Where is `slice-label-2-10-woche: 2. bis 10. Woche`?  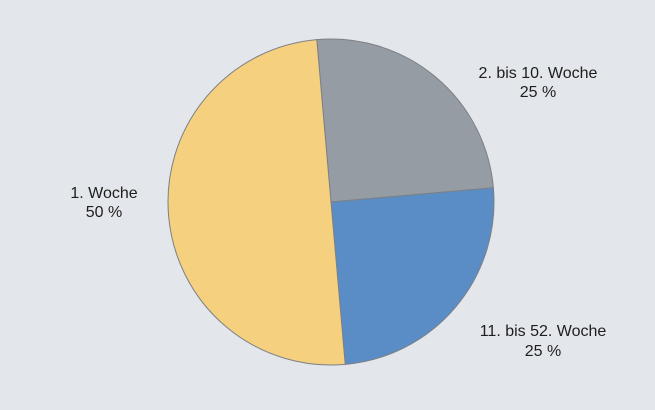
slice-label-2-10-woche: 2. bis 10. Woche is located at coordinates (538, 73).